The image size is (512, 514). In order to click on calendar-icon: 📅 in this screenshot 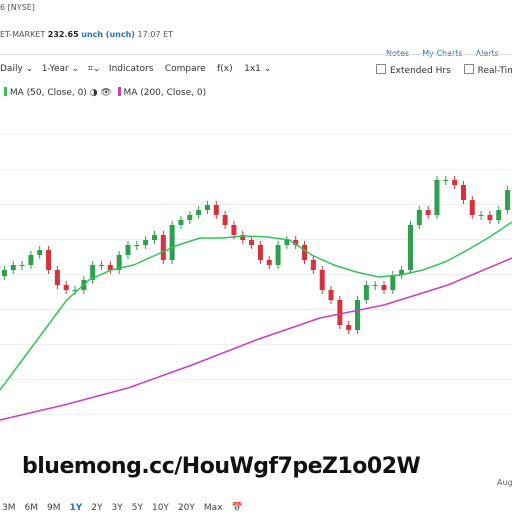, I will do `click(237, 508)`.